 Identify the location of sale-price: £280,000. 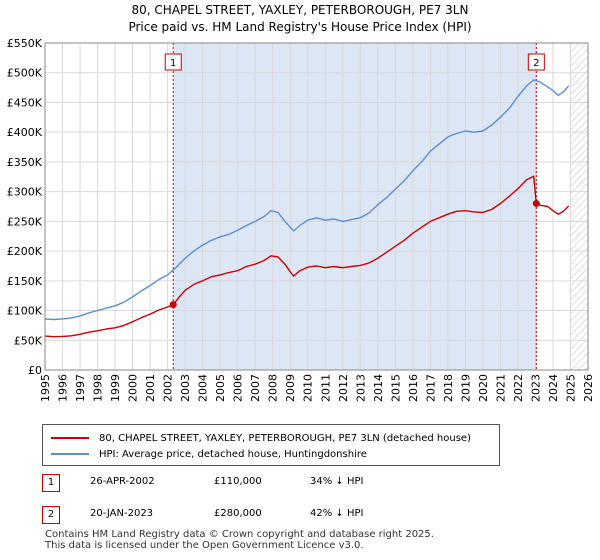
(238, 513).